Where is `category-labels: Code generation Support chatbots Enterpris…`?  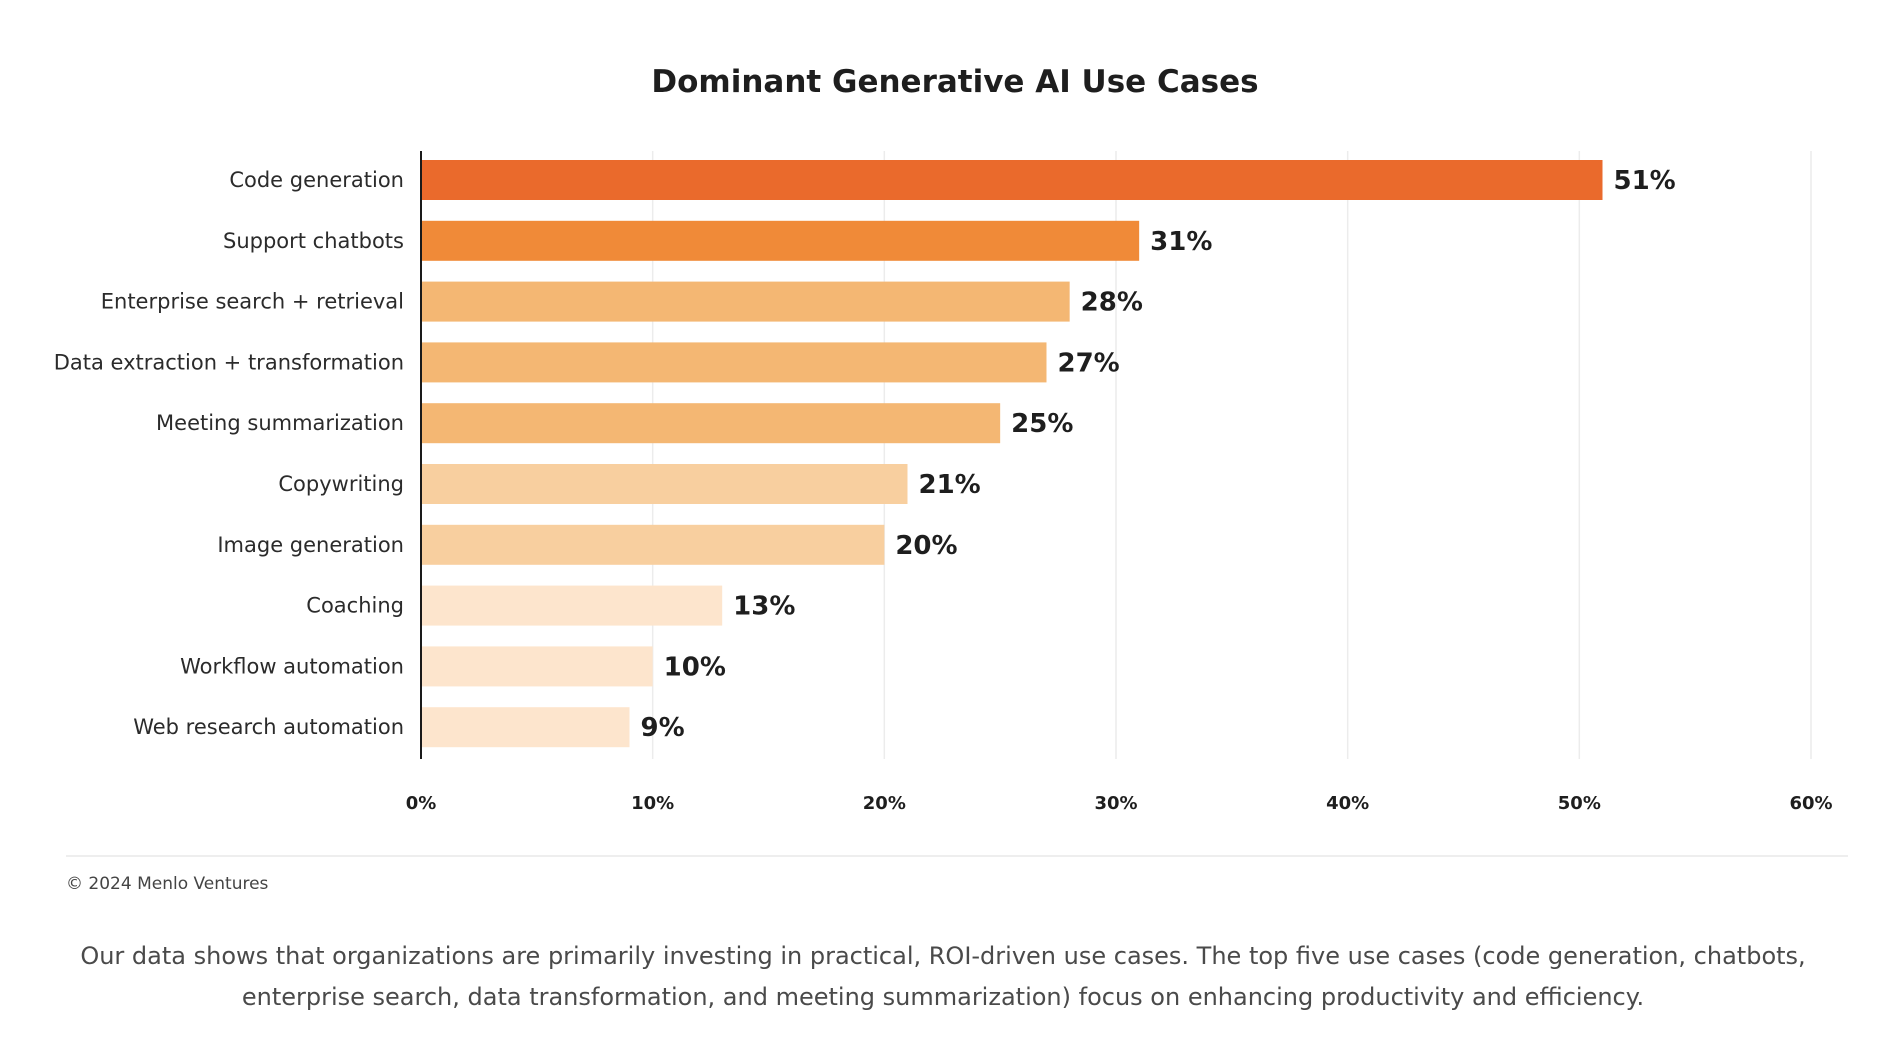 category-labels: Code generation Support chatbots Enterpris… is located at coordinates (229, 453).